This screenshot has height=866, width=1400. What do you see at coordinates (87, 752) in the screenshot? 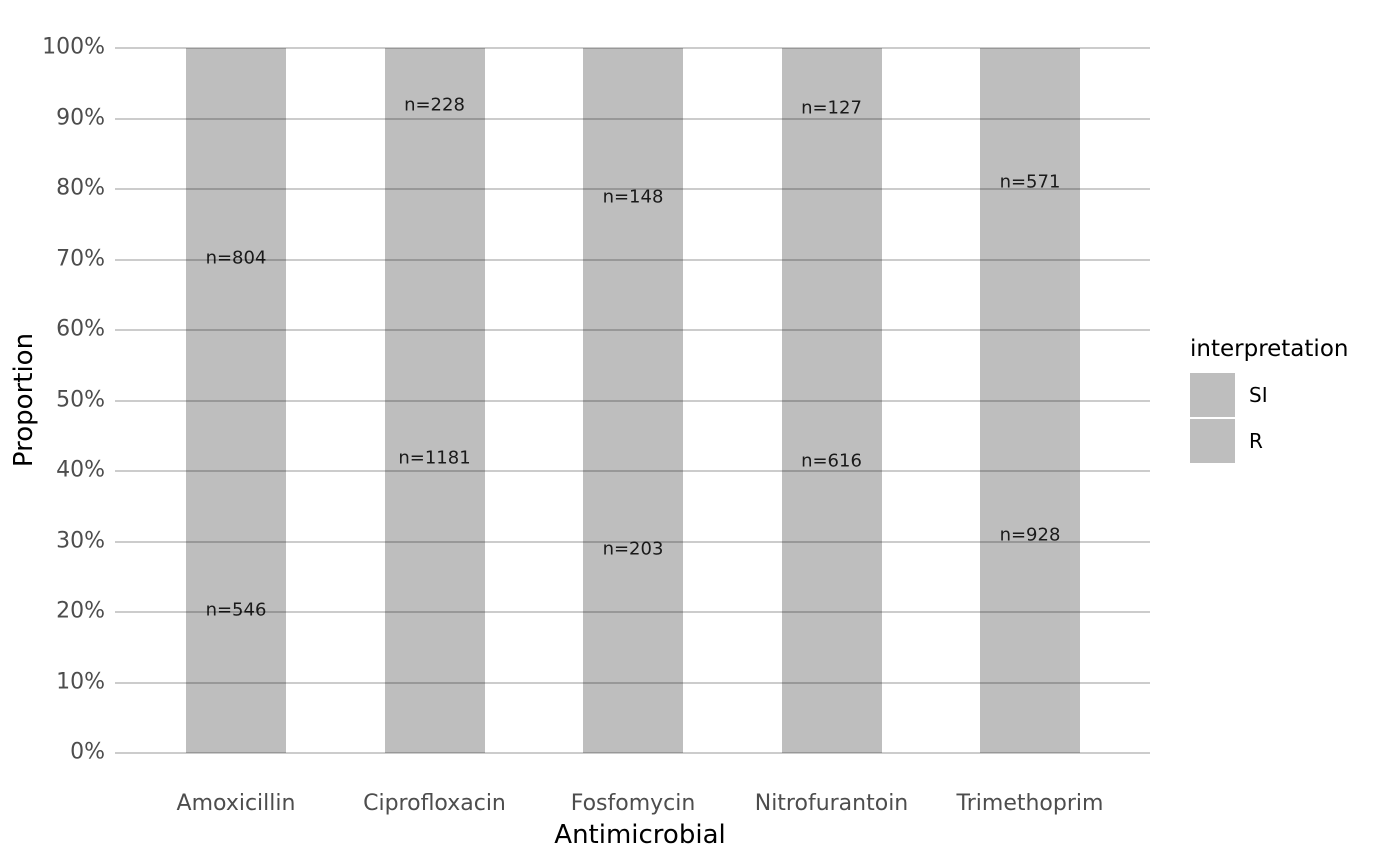
I see `y-tick-label: 0%` at bounding box center [87, 752].